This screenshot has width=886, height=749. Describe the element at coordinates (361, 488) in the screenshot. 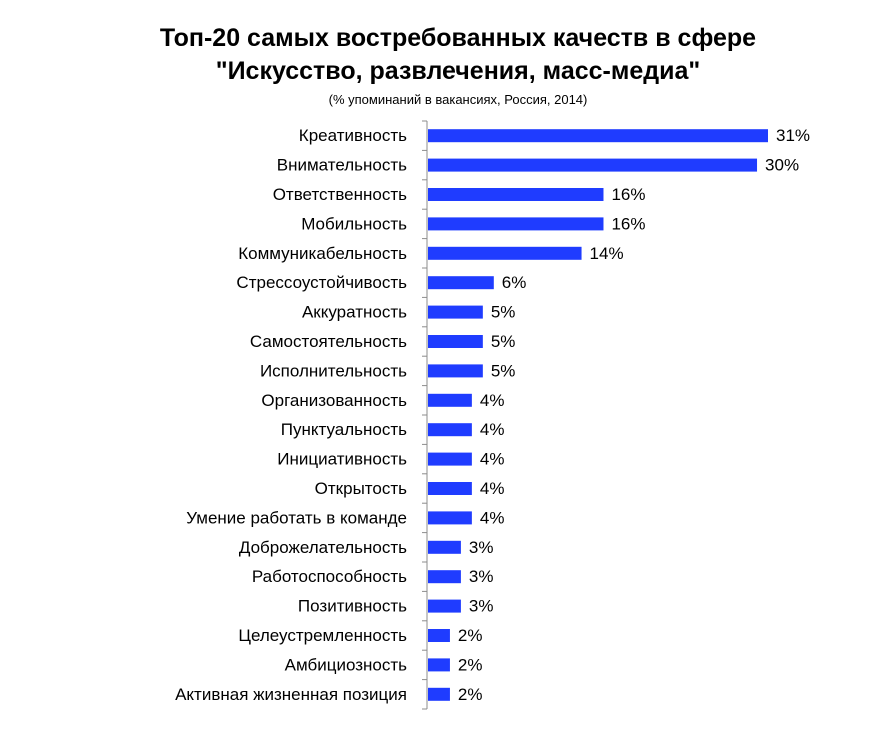

I see `category-label: Открытость` at that location.